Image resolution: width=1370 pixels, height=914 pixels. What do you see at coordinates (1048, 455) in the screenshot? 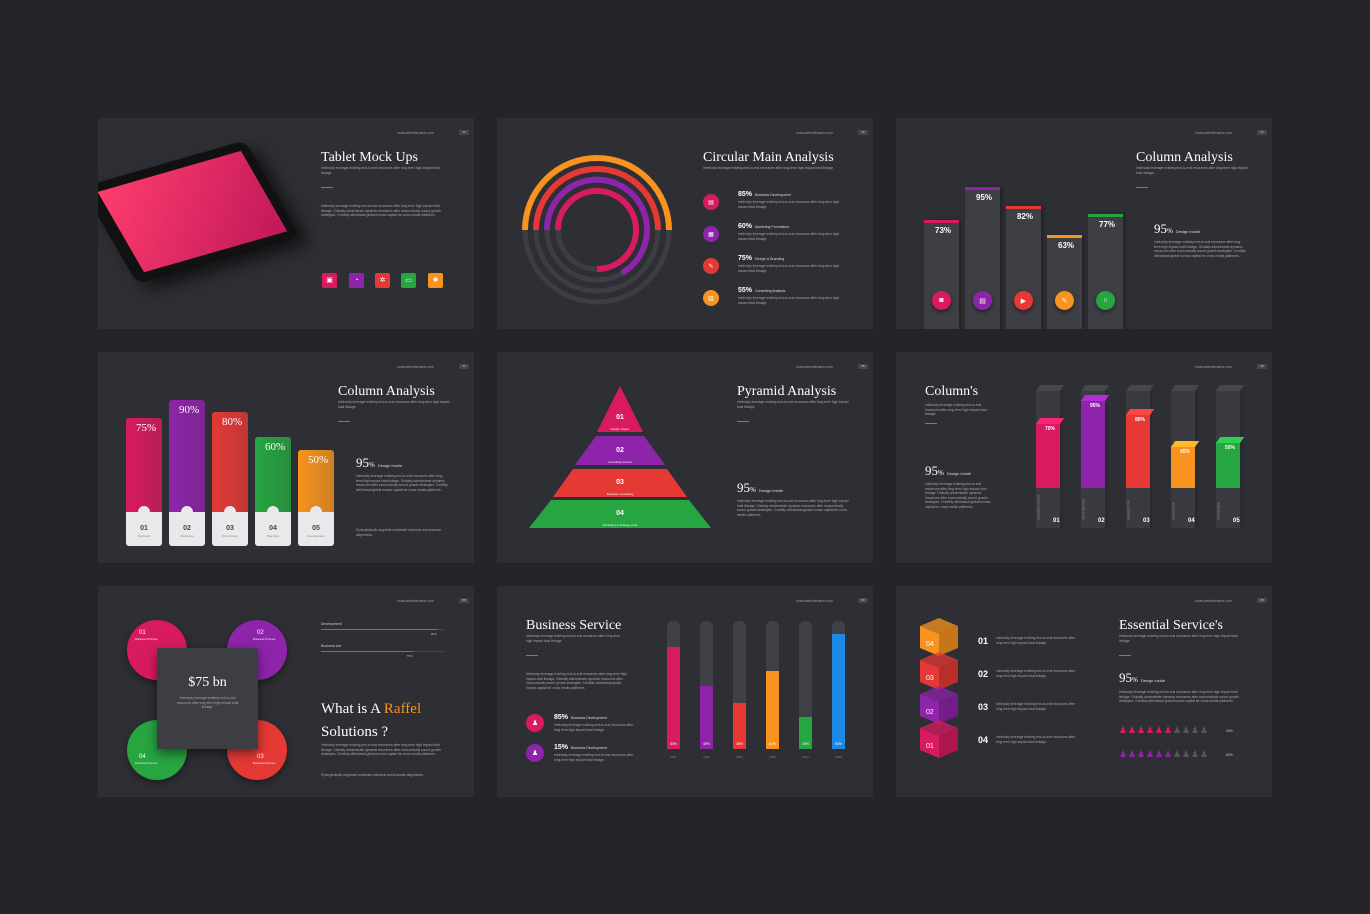
I see `column-fill` at bounding box center [1048, 455].